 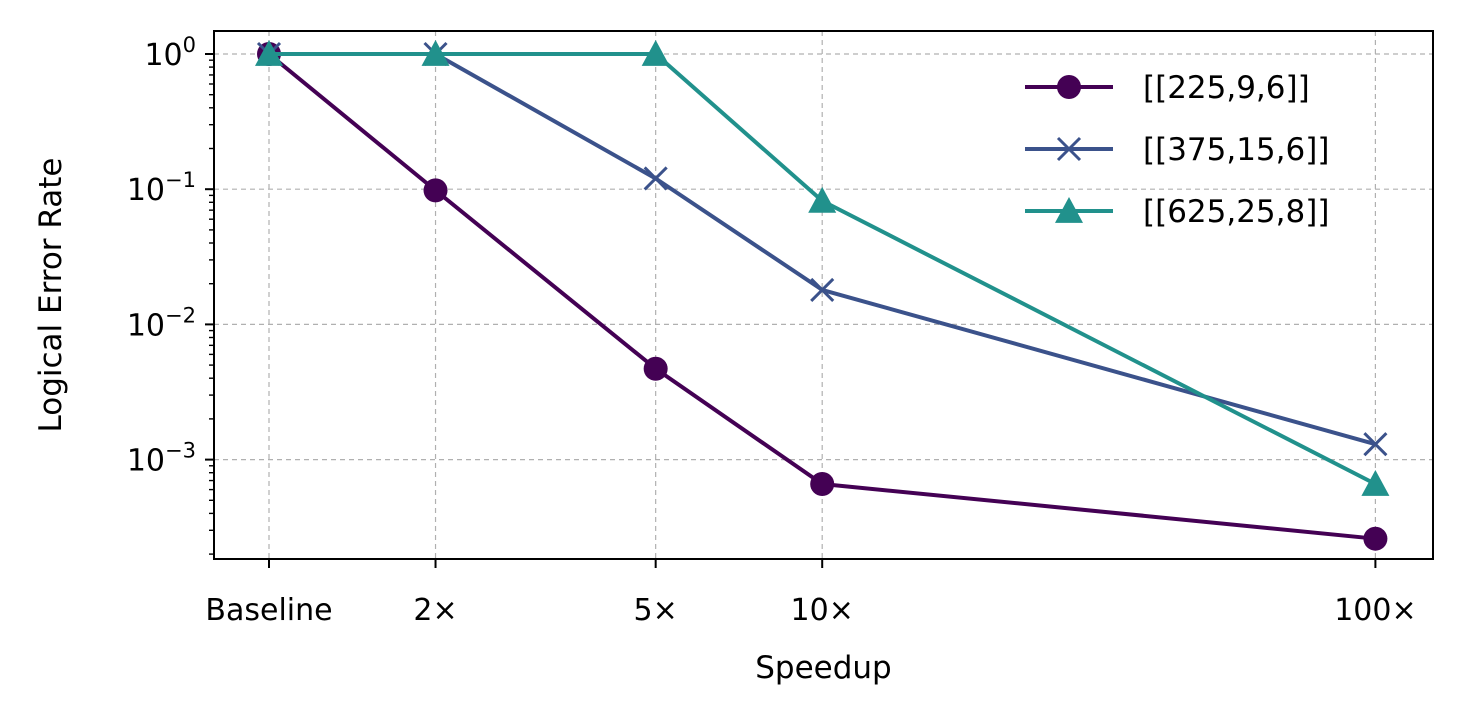 What do you see at coordinates (823, 668) in the screenshot?
I see `x-axis-label: Speedup` at bounding box center [823, 668].